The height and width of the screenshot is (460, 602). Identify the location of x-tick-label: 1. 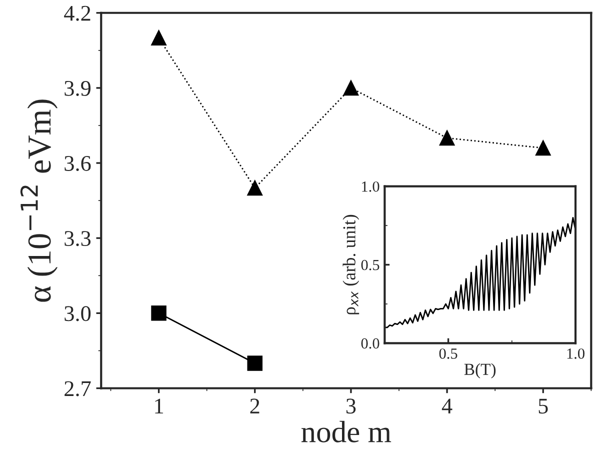
(159, 406).